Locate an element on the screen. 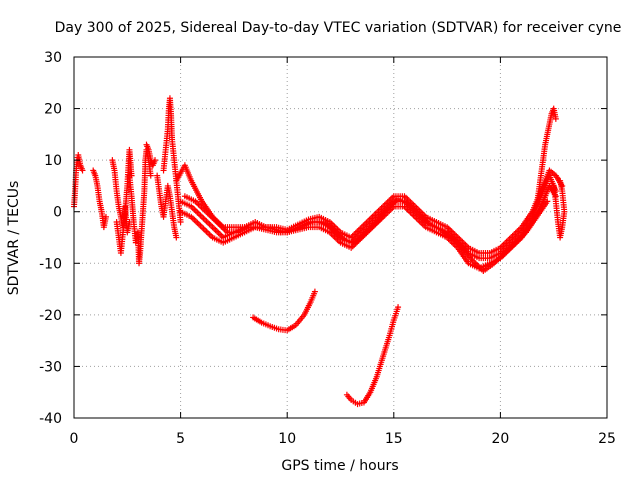 The width and height of the screenshot is (640, 480). x-tick-label: 5 is located at coordinates (180, 439).